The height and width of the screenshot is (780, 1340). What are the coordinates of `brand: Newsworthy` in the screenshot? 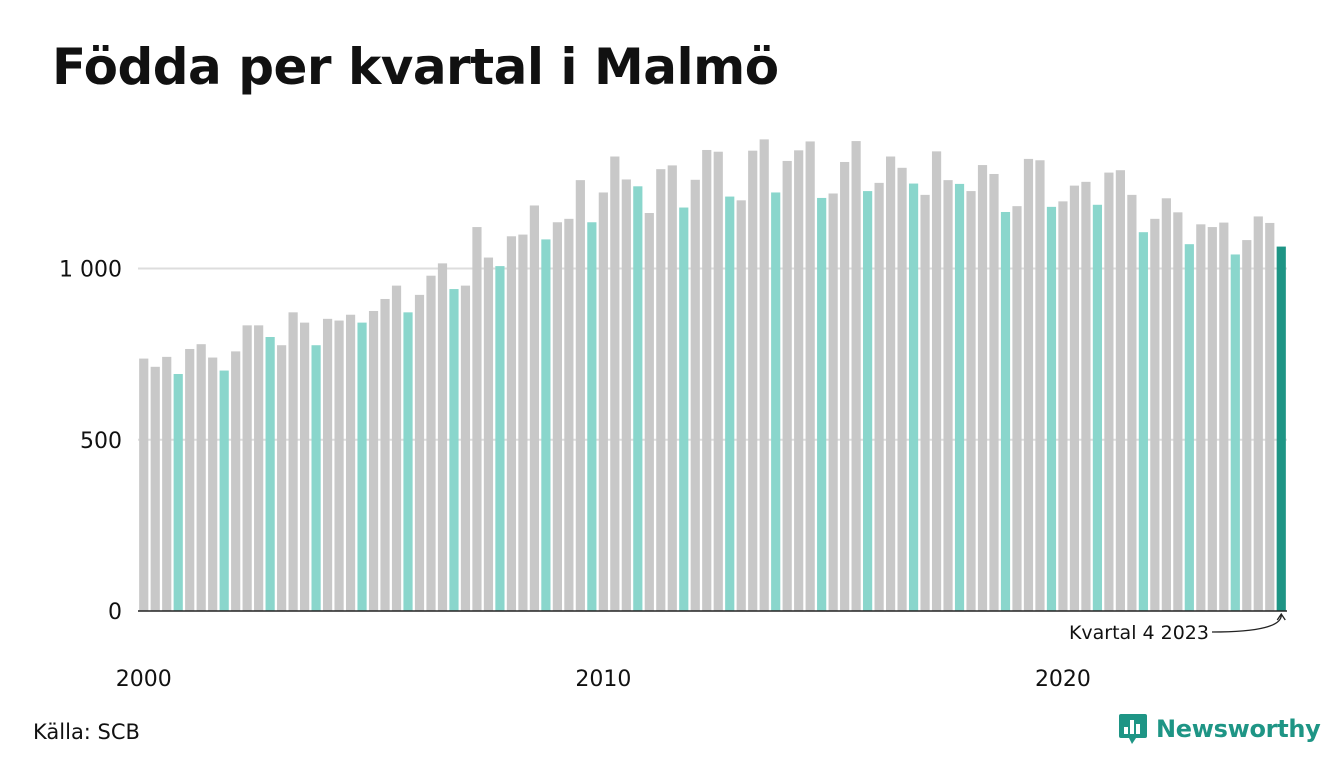 It's located at (1219, 729).